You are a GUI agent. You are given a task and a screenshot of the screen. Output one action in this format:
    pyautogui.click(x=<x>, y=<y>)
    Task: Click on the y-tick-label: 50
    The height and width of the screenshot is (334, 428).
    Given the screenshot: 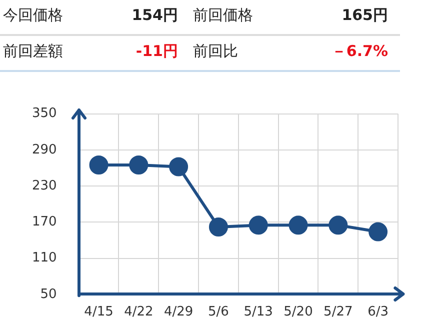 What is the action you would take?
    pyautogui.click(x=48, y=294)
    